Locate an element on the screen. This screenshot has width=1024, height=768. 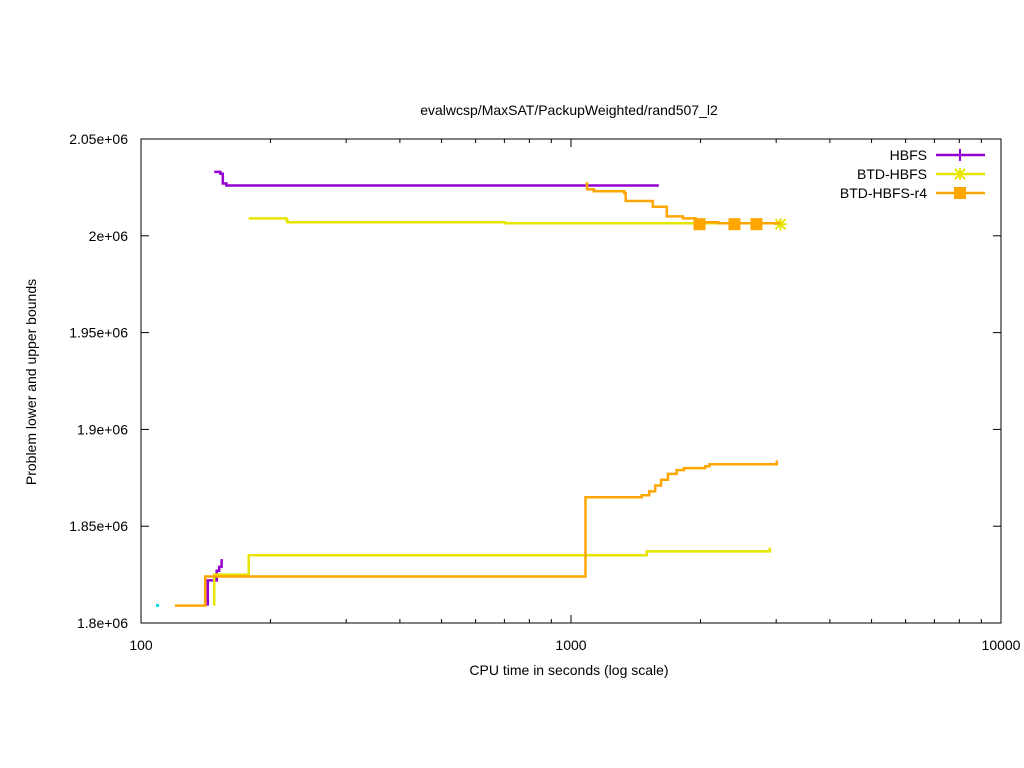
y-tick-label: 1.85e+06 is located at coordinates (98, 526).